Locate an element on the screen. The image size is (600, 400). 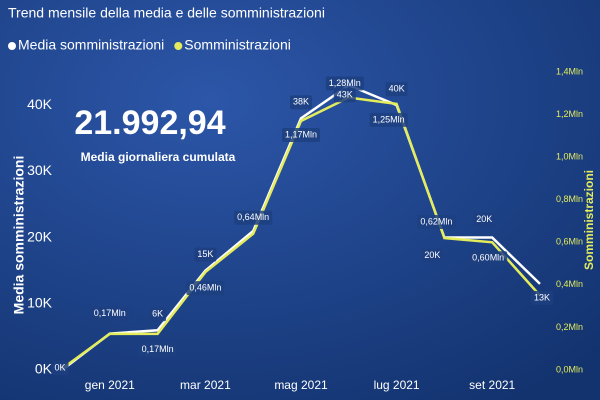
data-label: 0K is located at coordinates (59, 367).